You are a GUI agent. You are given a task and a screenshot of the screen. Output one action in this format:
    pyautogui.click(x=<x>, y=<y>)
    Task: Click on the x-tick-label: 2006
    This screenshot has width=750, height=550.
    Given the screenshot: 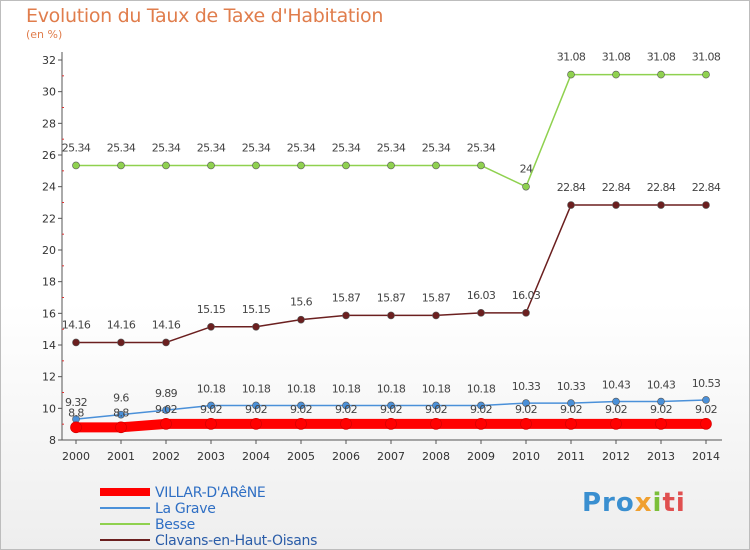 What is the action you would take?
    pyautogui.click(x=346, y=456)
    